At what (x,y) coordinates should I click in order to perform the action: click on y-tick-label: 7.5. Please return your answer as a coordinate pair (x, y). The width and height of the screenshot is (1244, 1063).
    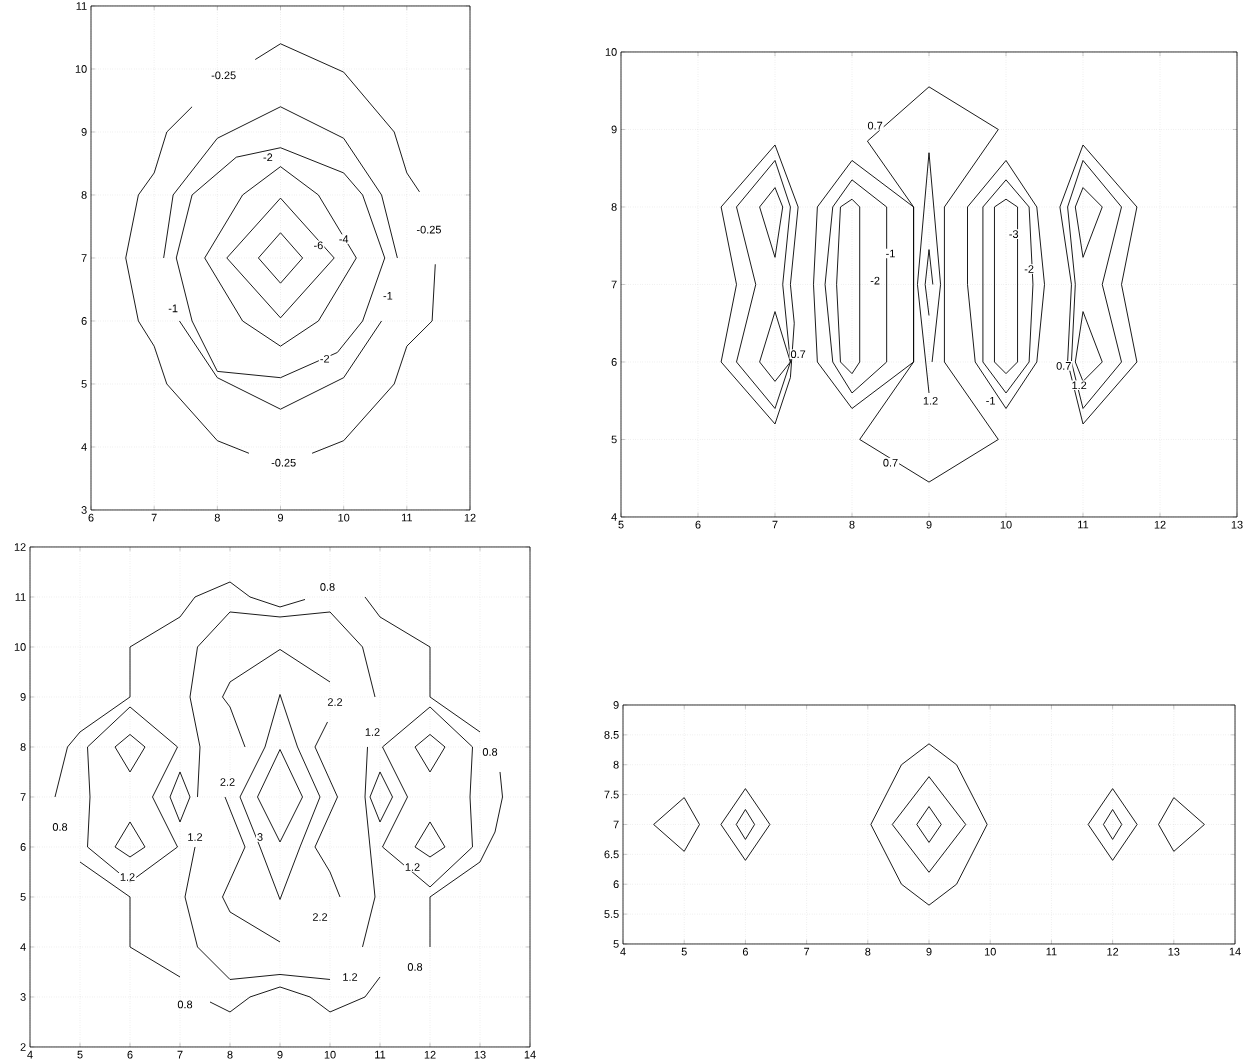
    Looking at the image, I should click on (611, 794).